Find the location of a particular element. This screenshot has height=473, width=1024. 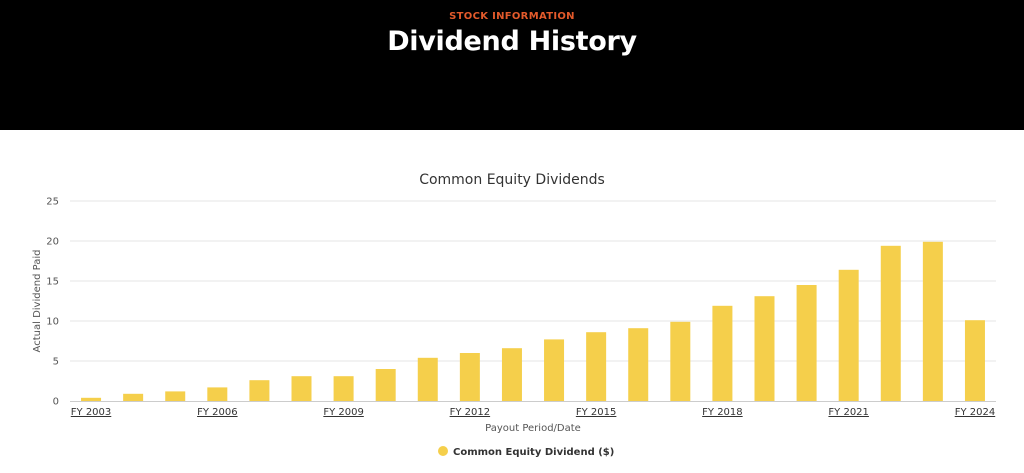

bar-fy-2003 is located at coordinates (91, 399).